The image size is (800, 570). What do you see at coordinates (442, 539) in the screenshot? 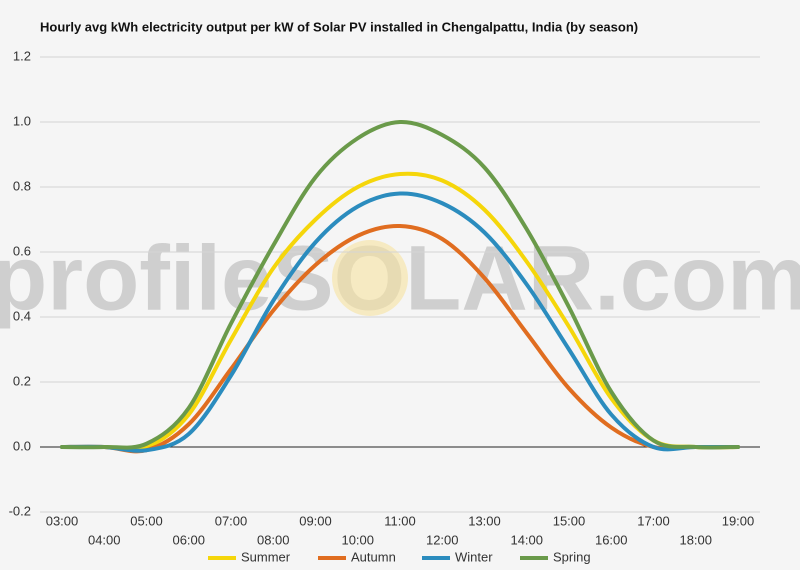
I see `x-tick-label: 12:00` at bounding box center [442, 539].